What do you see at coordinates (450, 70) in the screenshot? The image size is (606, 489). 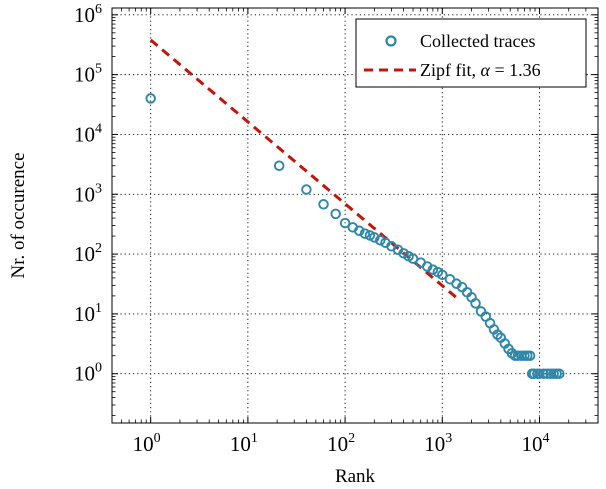 I see `legend-label-zipf-prefix: Zipf fit,` at bounding box center [450, 70].